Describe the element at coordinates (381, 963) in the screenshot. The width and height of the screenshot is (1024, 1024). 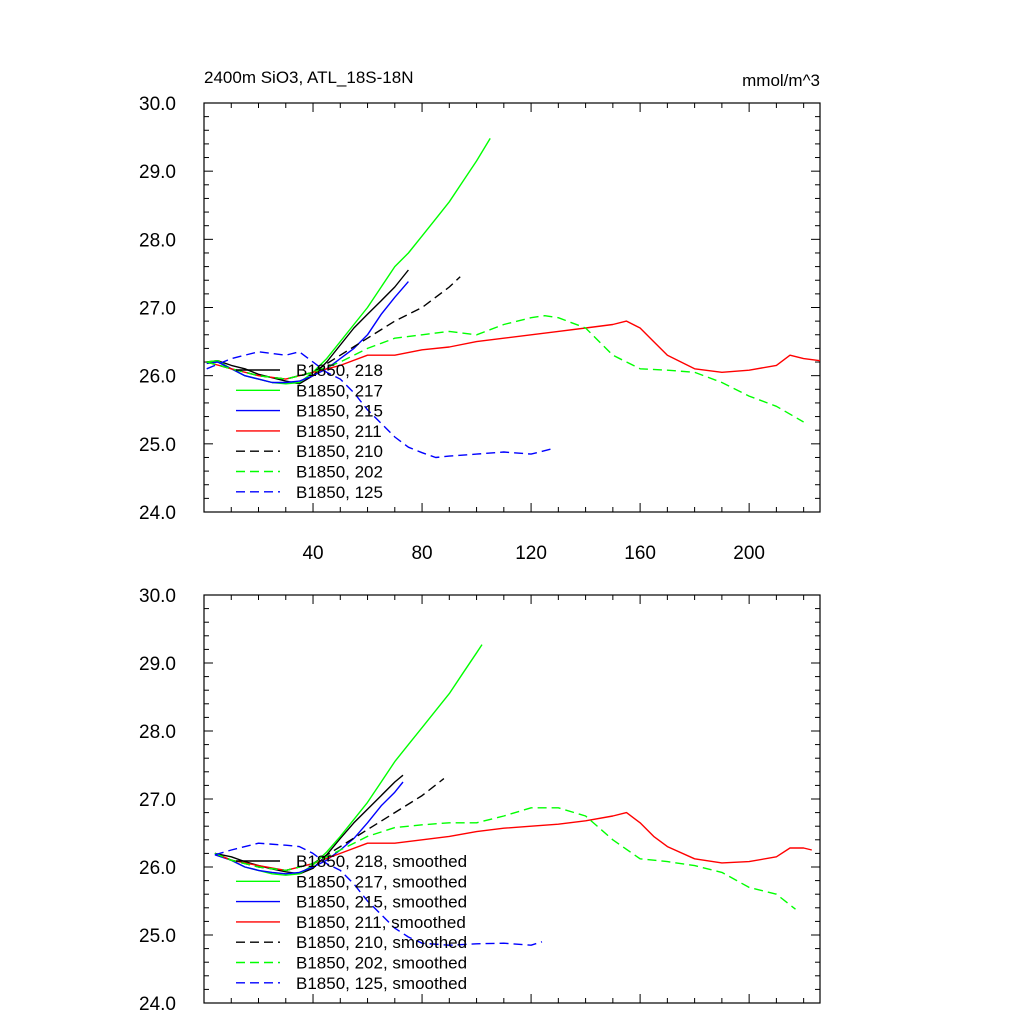
I see `legend-label: B1850, 202, smoothed` at that location.